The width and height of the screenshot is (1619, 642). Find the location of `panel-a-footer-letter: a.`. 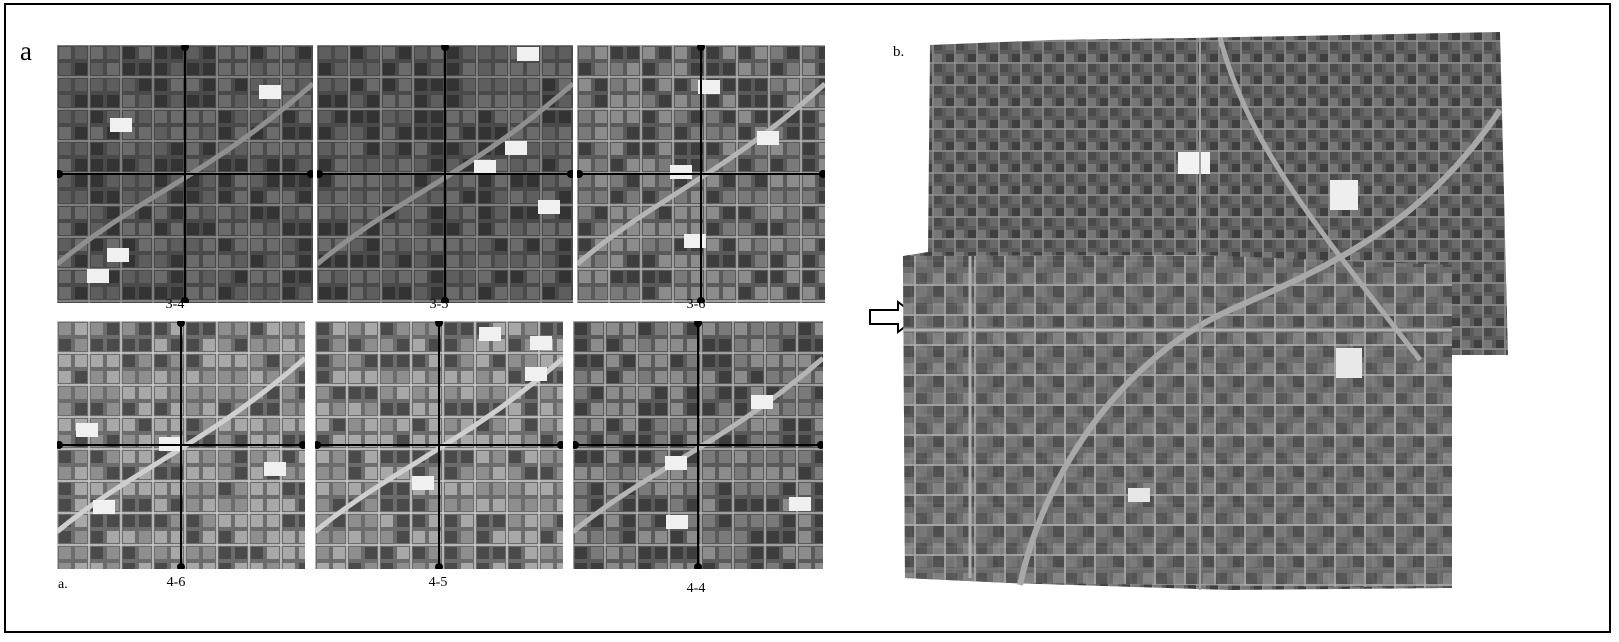

panel-a-footer-letter: a. is located at coordinates (63, 584).